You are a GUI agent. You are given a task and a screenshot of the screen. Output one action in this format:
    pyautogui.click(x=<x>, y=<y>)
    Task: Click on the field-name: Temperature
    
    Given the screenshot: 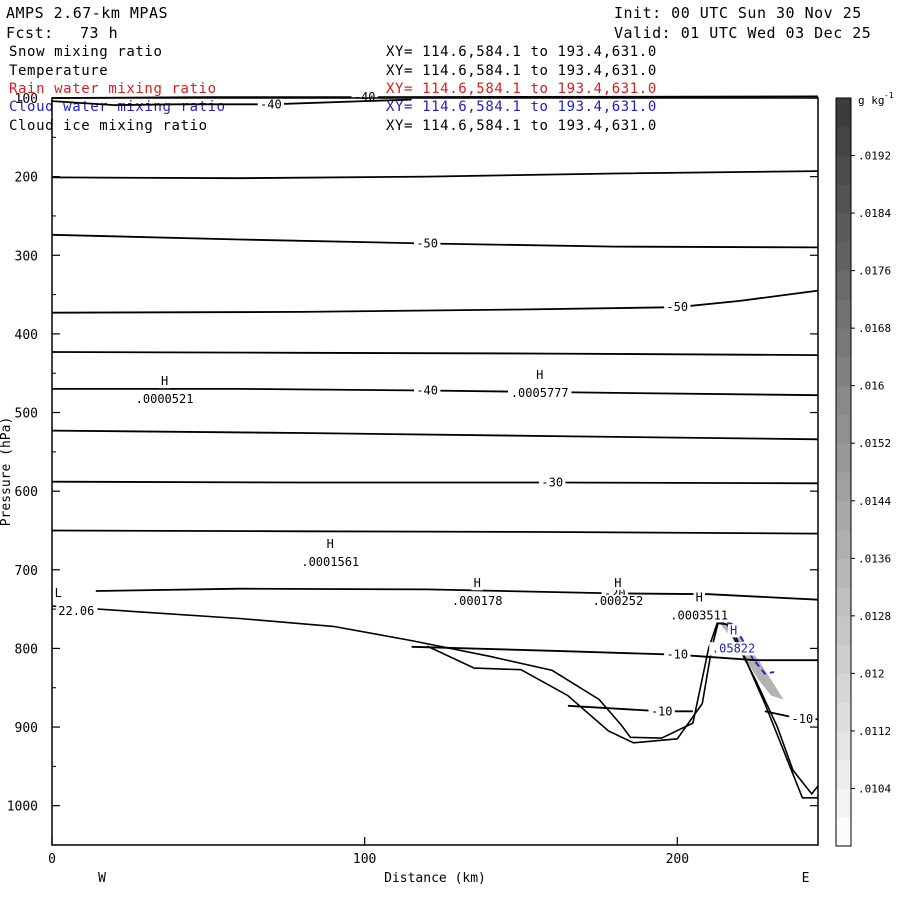 What is the action you would take?
    pyautogui.click(x=59, y=71)
    